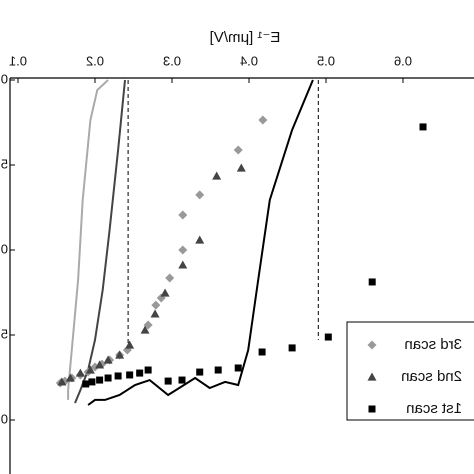 Image resolution: width=474 pixels, height=474 pixels. I want to click on x-tick-label: 0.3, so click(172, 60).